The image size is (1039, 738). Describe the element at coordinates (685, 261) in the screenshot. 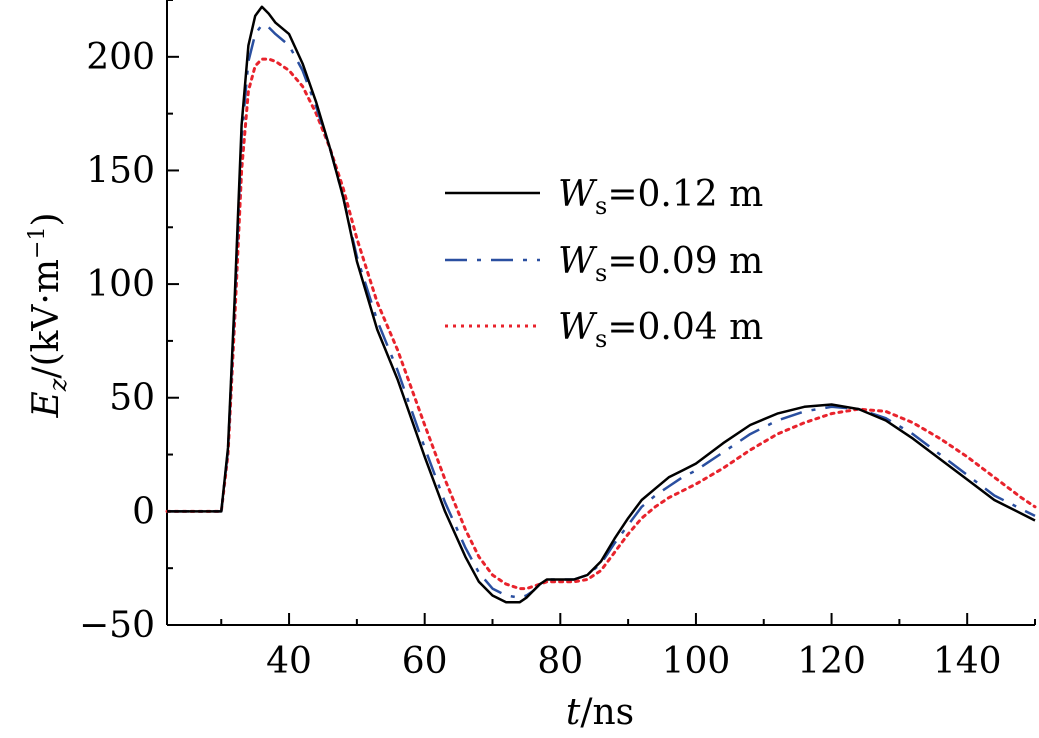

I see `legend-label-1-rest: =0.09 m` at that location.